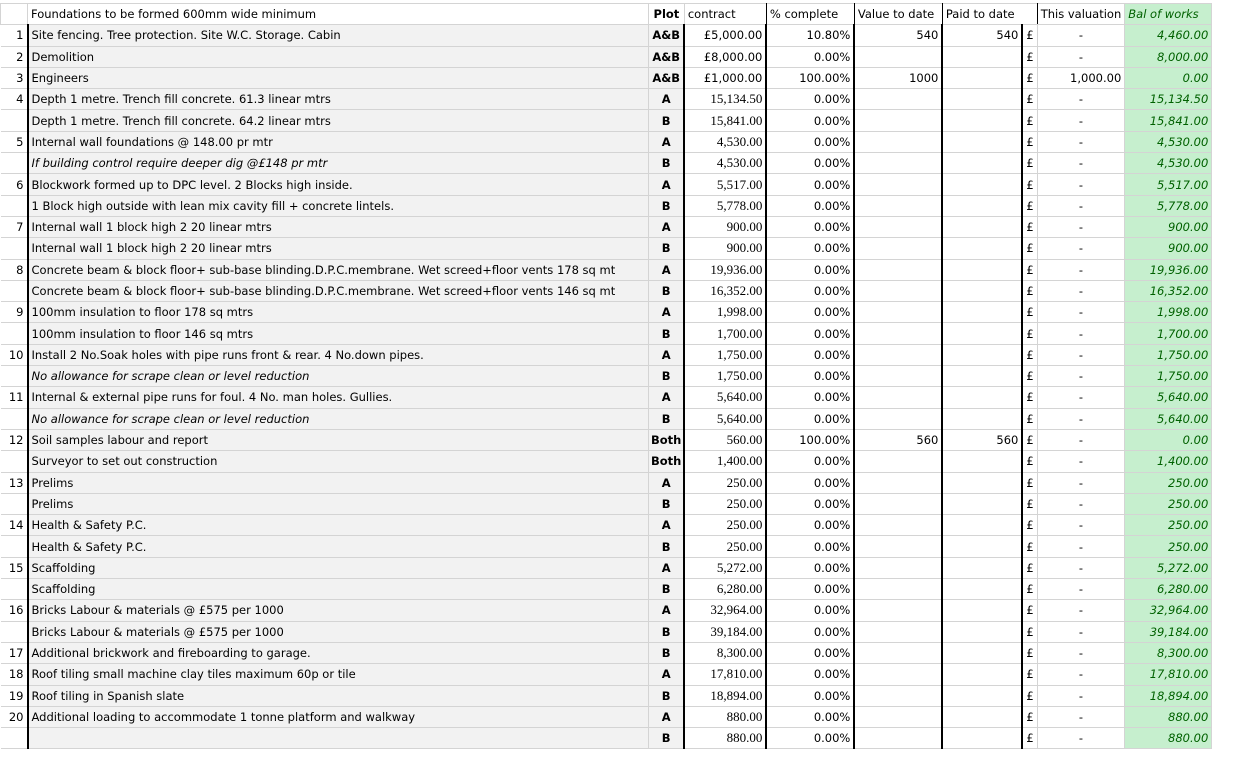  I want to click on item-number-cell: 13, so click(14, 482).